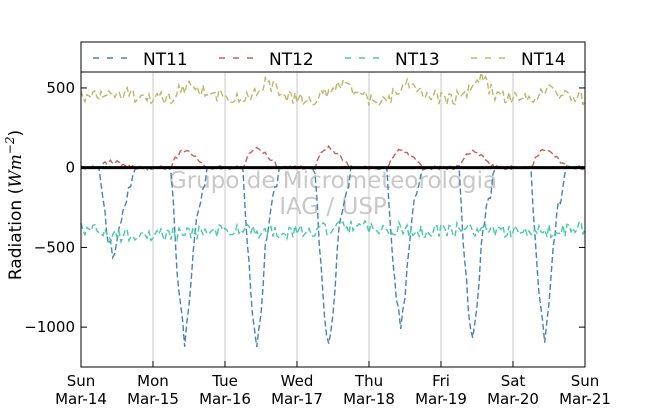 The image size is (650, 409). Describe the element at coordinates (60, 88) in the screenshot. I see `y-tick-label: 500` at that location.